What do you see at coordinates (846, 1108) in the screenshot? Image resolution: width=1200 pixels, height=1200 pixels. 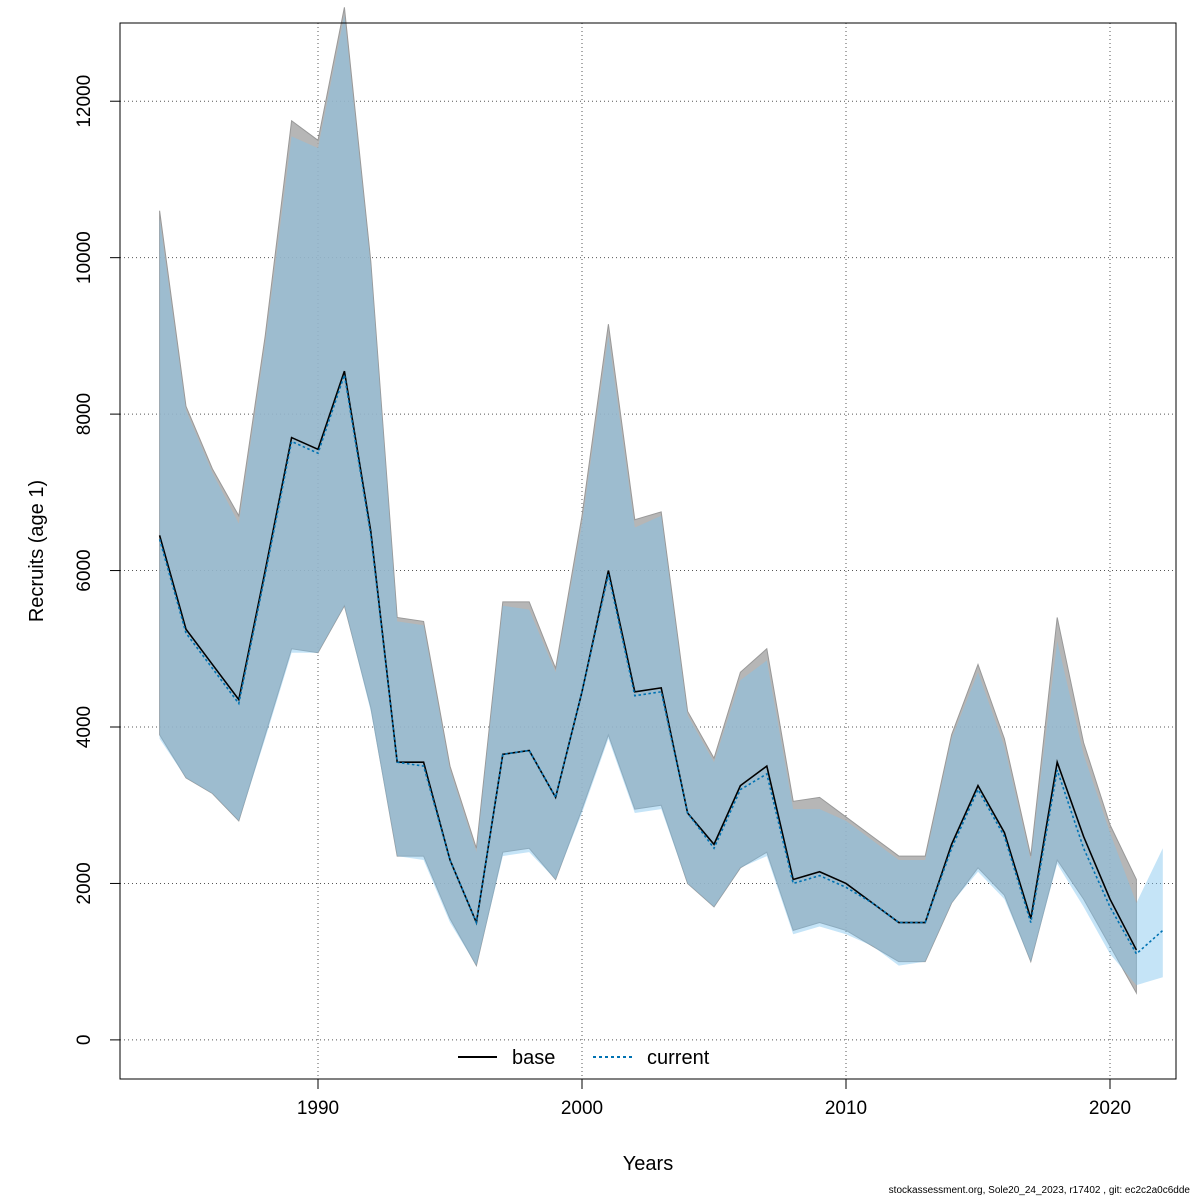 I see `x-tick-label: 2010` at bounding box center [846, 1108].